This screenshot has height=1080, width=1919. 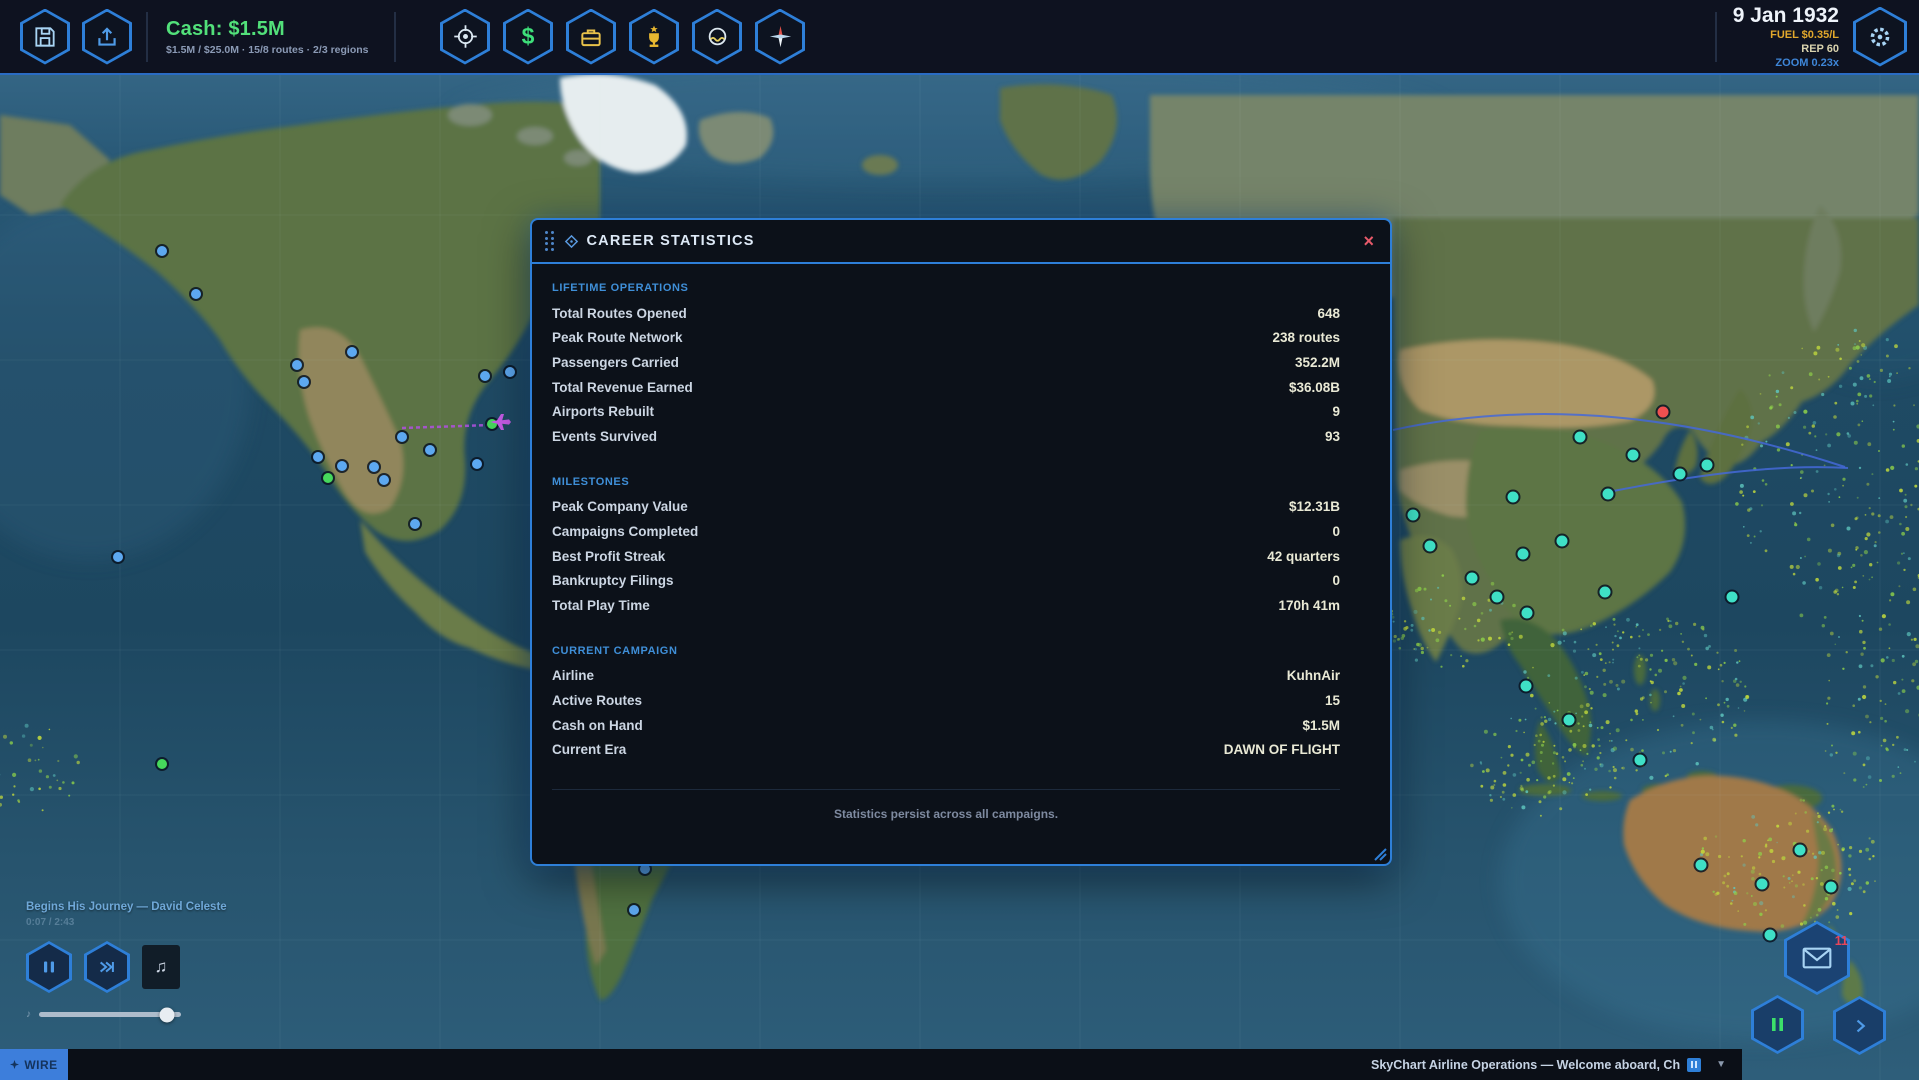 I want to click on mail-button: 11, so click(x=1817, y=958).